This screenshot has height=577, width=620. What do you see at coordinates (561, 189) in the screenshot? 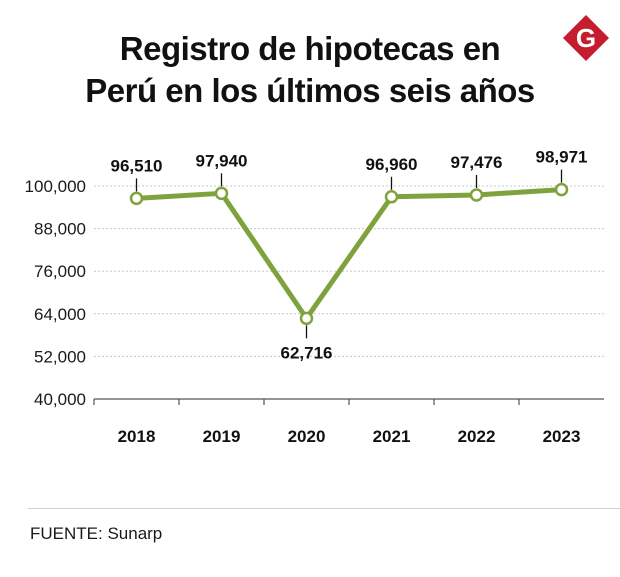
I see `data-point-2023` at bounding box center [561, 189].